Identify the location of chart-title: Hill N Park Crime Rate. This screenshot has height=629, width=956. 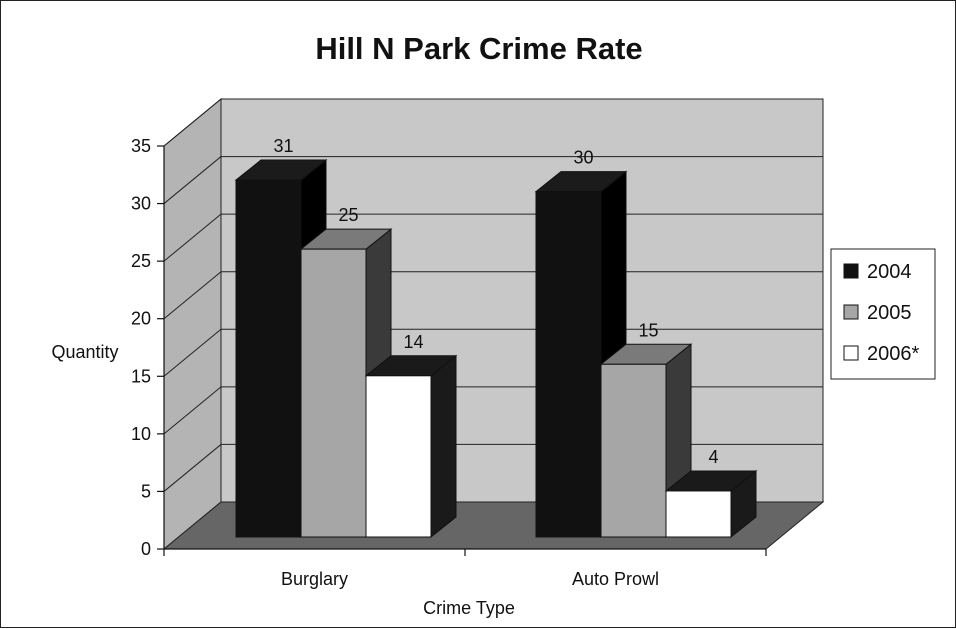
(478, 48).